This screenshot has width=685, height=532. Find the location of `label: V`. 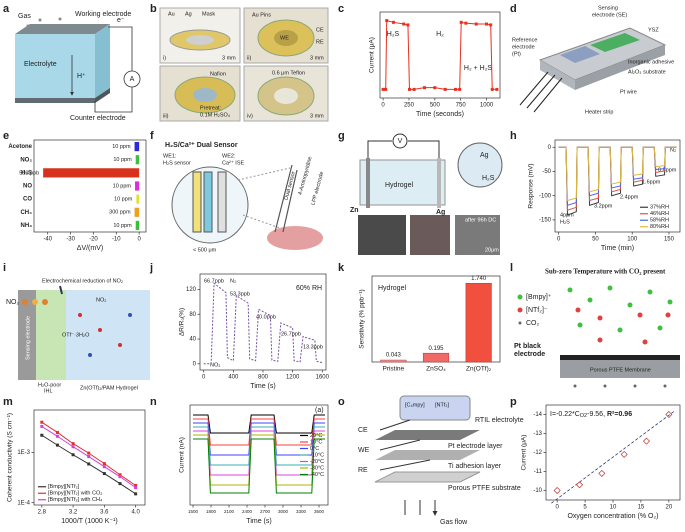

label: V is located at coordinates (400, 141).